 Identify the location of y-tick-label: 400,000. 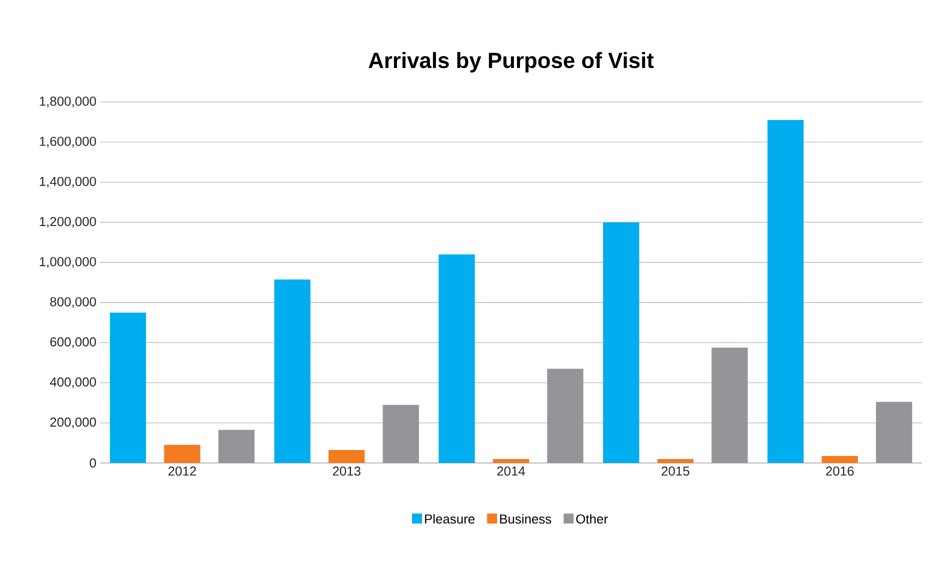
(73, 382).